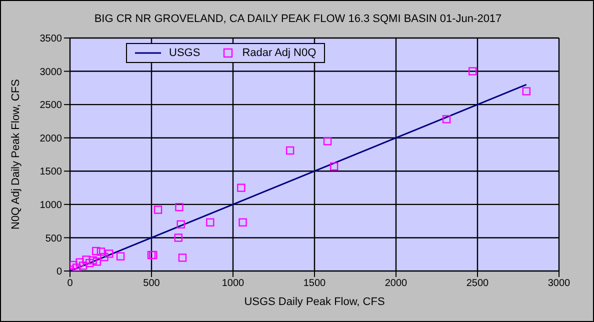  What do you see at coordinates (559, 284) in the screenshot?
I see `x-tick-label: 3000` at bounding box center [559, 284].